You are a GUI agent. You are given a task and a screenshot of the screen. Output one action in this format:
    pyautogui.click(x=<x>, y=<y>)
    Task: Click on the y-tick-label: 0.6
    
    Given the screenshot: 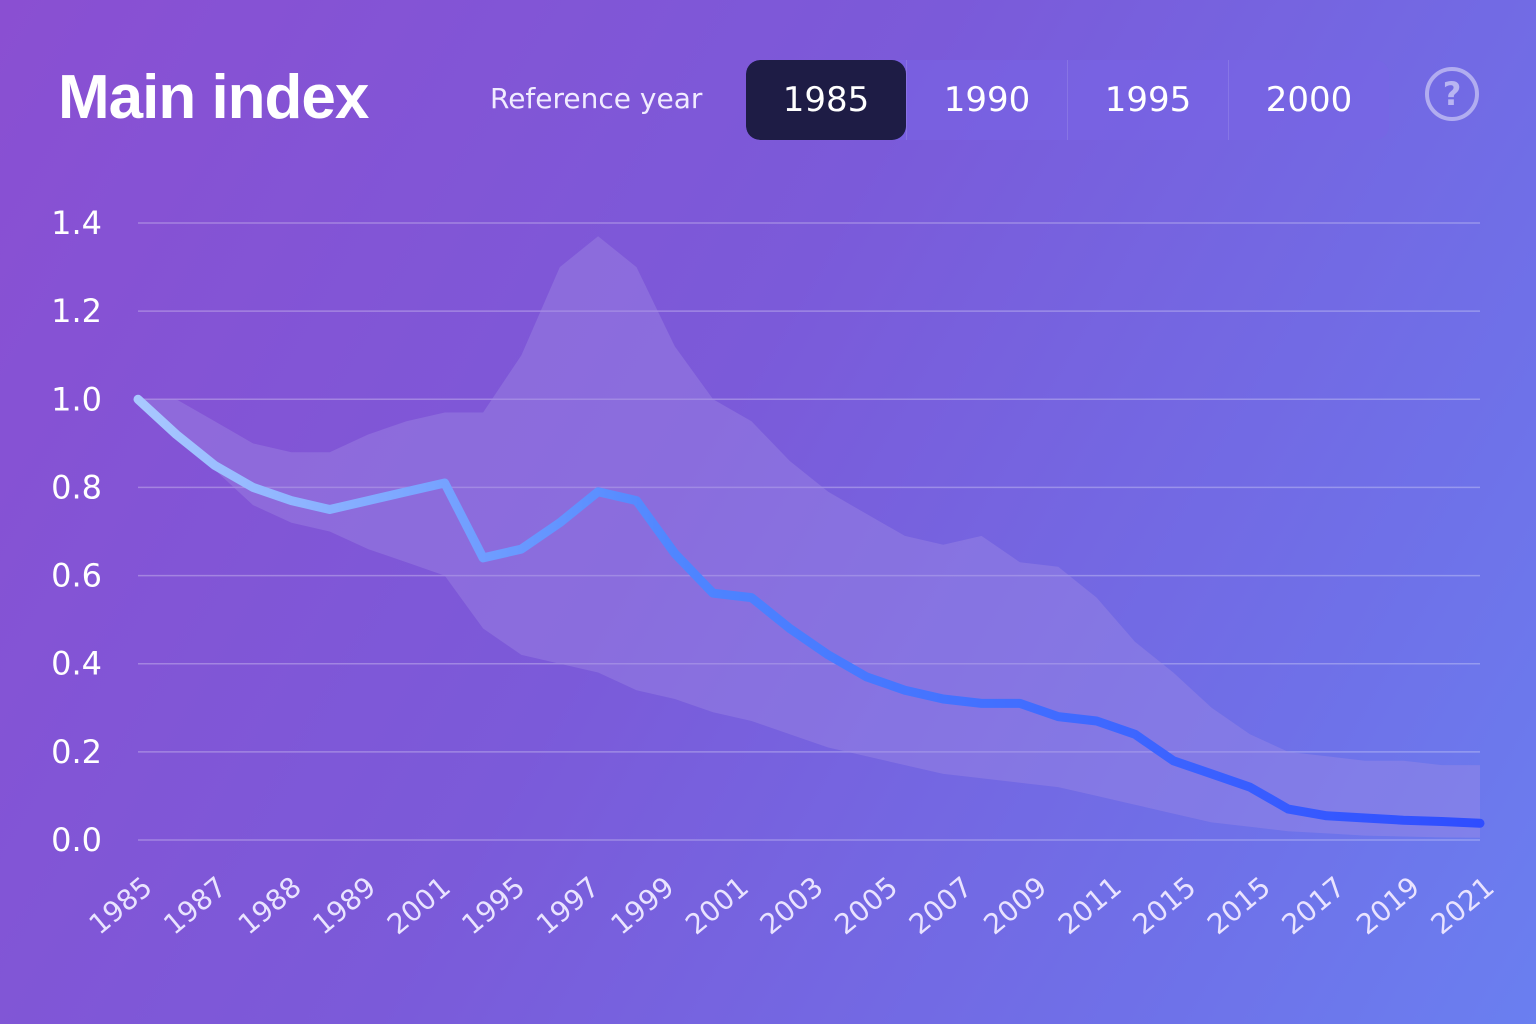 What is the action you would take?
    pyautogui.click(x=76, y=576)
    